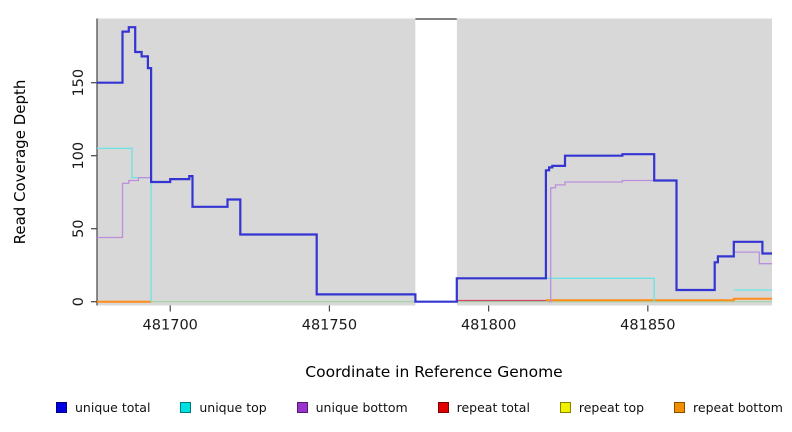 The image size is (792, 432). I want to click on series-line-repeat-bottom, so click(658, 299).